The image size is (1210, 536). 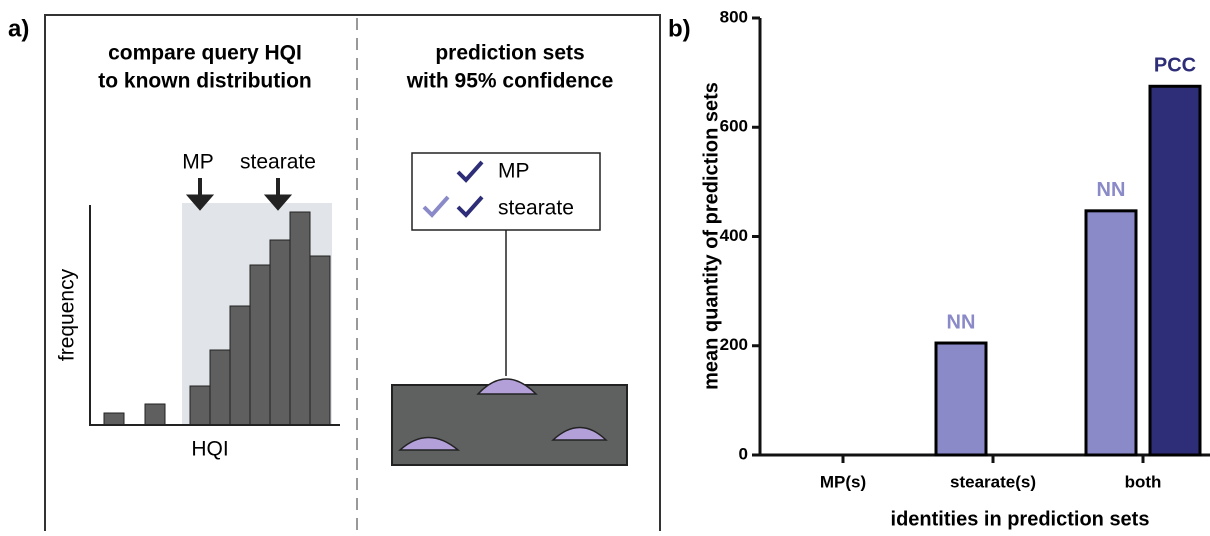 What do you see at coordinates (217, 318) in the screenshot?
I see `histogram` at bounding box center [217, 318].